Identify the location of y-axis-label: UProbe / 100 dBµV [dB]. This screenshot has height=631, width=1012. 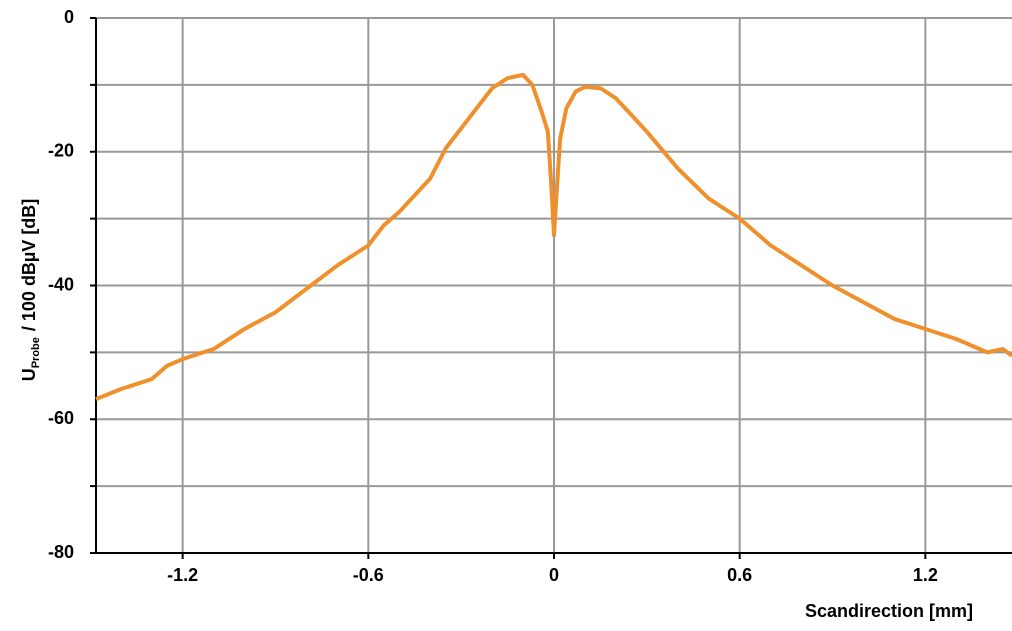
(30, 290).